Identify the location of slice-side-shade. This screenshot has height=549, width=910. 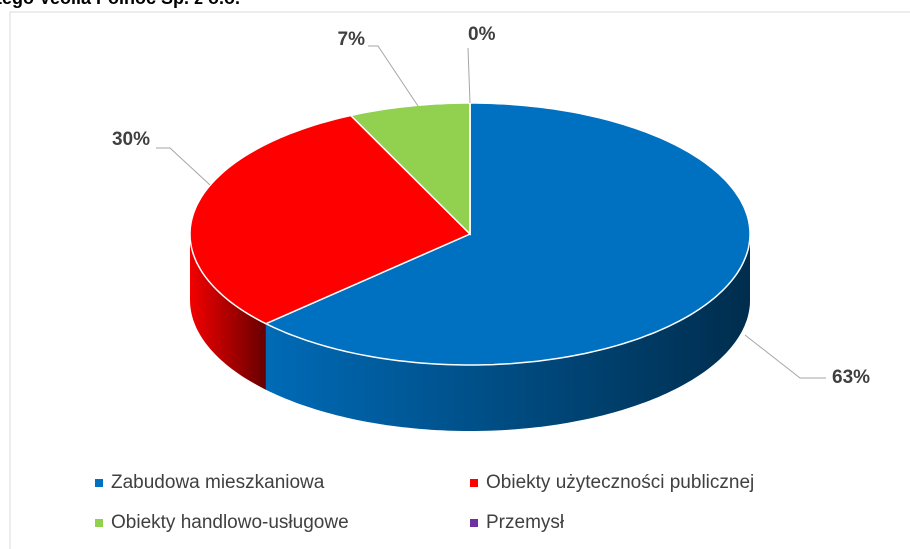
(228, 312).